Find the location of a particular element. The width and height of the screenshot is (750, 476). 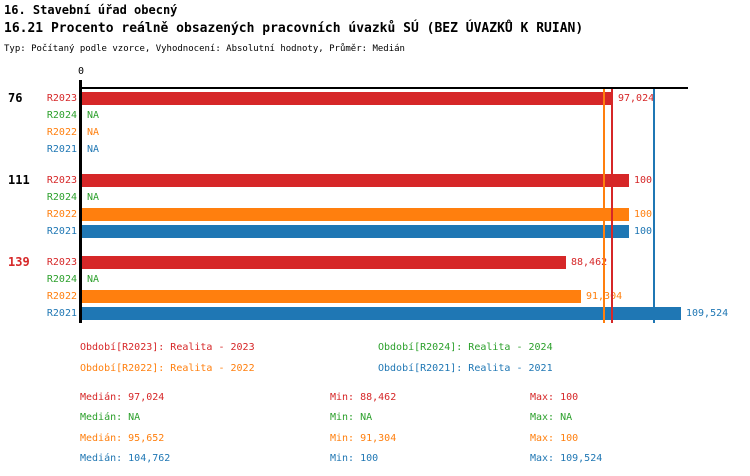

stat-min-R2023: Min: 88,462 is located at coordinates (363, 397).